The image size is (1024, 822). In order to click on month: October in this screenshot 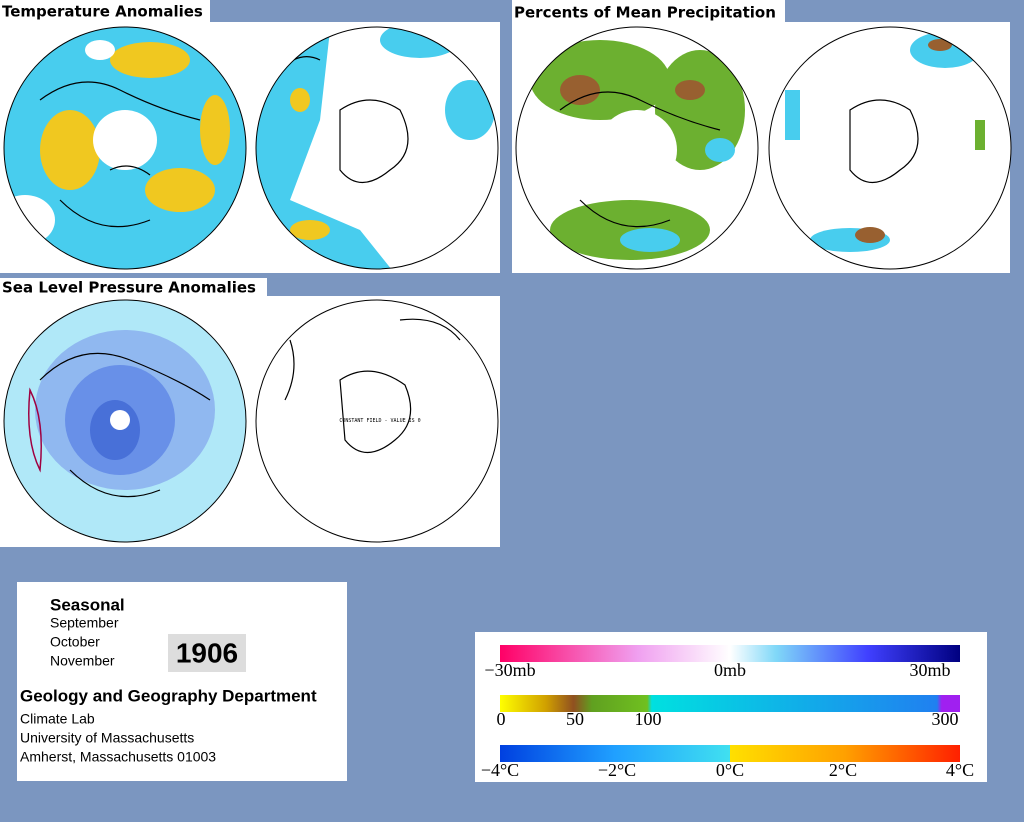, I will do `click(75, 642)`.